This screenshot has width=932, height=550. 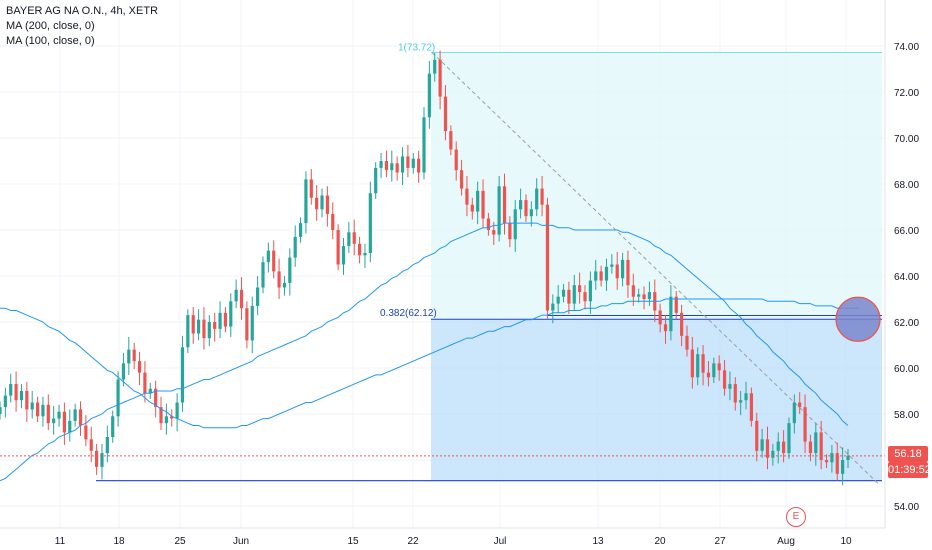 I want to click on time-axis: 11 18 25 Jun 15 22 Jul 13 20 27 Aug 10, so click(x=453, y=541).